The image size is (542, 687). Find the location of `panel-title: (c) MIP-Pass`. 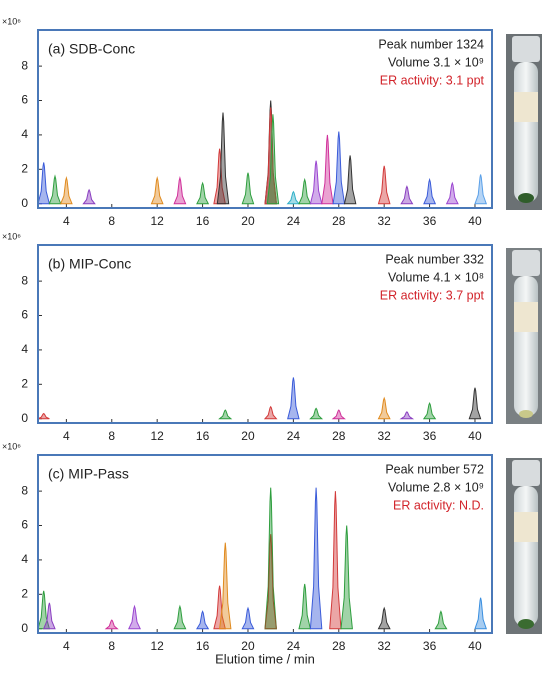

panel-title: (c) MIP-Pass is located at coordinates (88, 474).